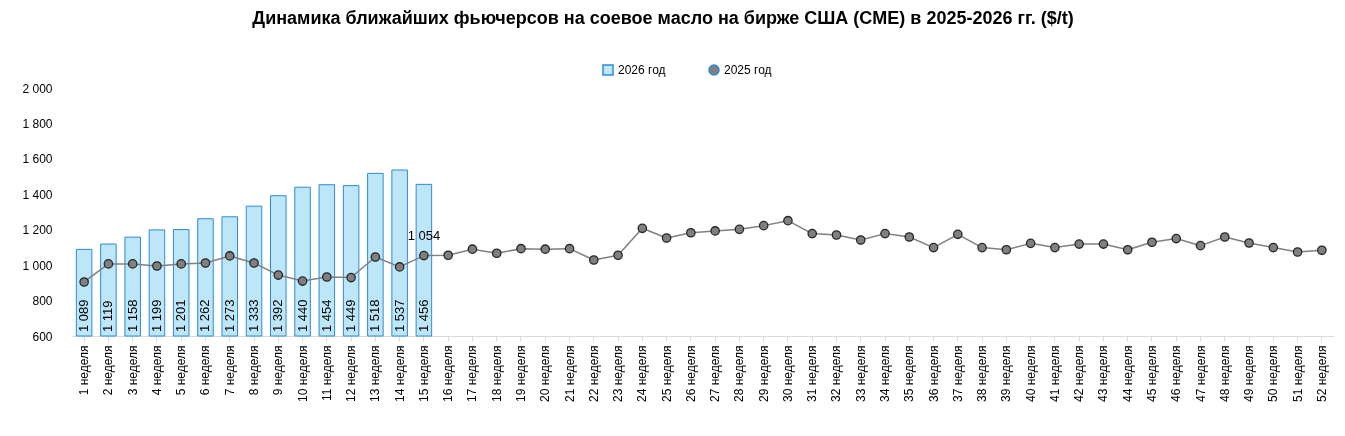  Describe the element at coordinates (748, 70) in the screenshot. I see `legend-label: 2025 год` at that location.